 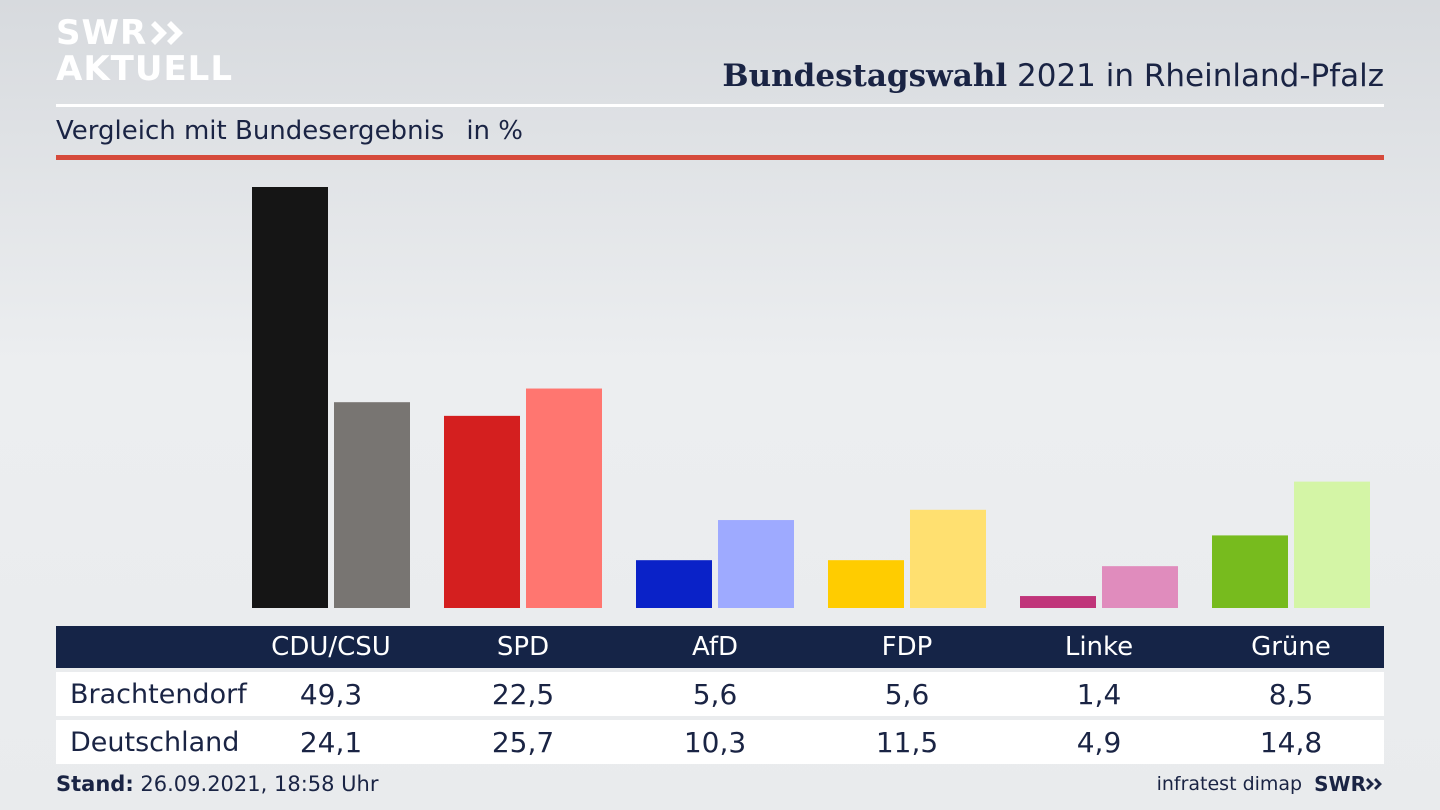 What do you see at coordinates (1099, 742) in the screenshot?
I see `value-cell: 4,9` at bounding box center [1099, 742].